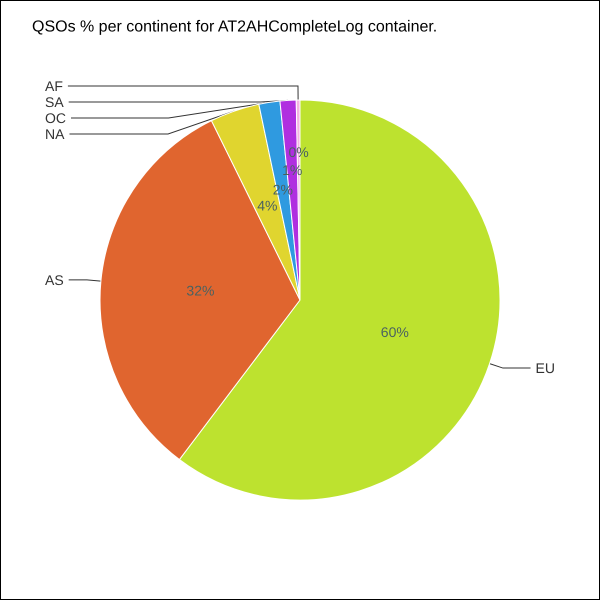  I want to click on chart-title: QSOs % per continent for AT2AHCompleteLog container., so click(235, 27).